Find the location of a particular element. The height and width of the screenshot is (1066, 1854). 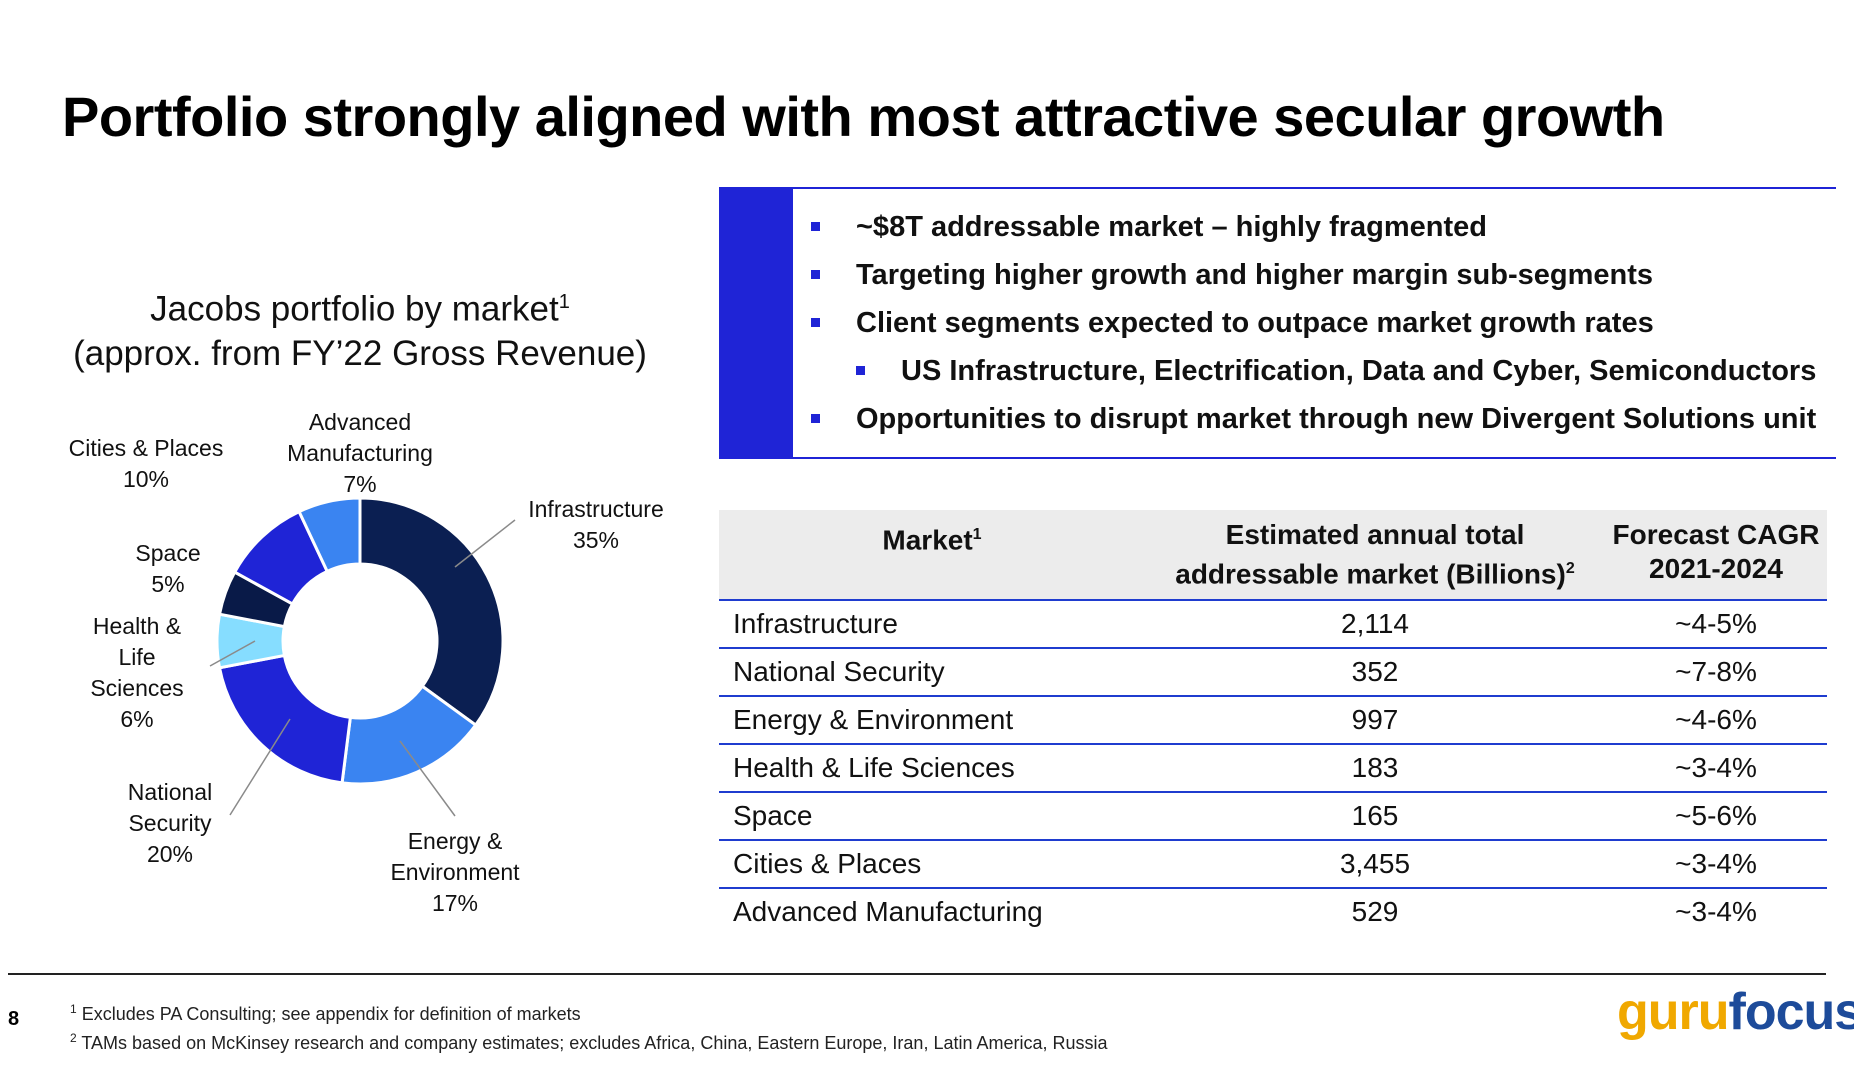

cell-tam: 3,455 is located at coordinates (1375, 864).